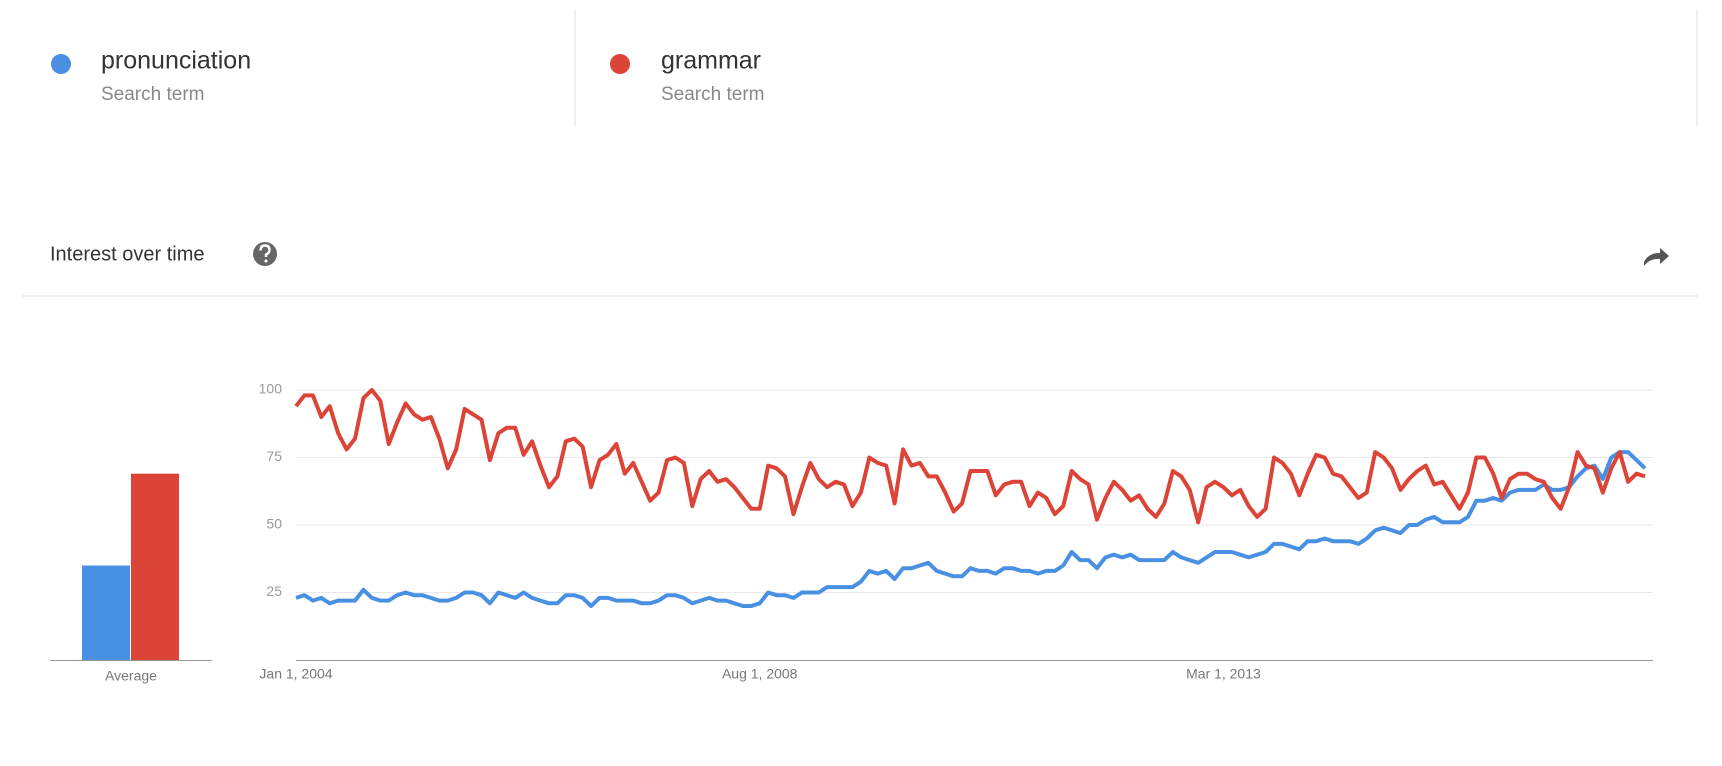 This screenshot has width=1722, height=766. I want to click on share-icon, so click(1656, 257).